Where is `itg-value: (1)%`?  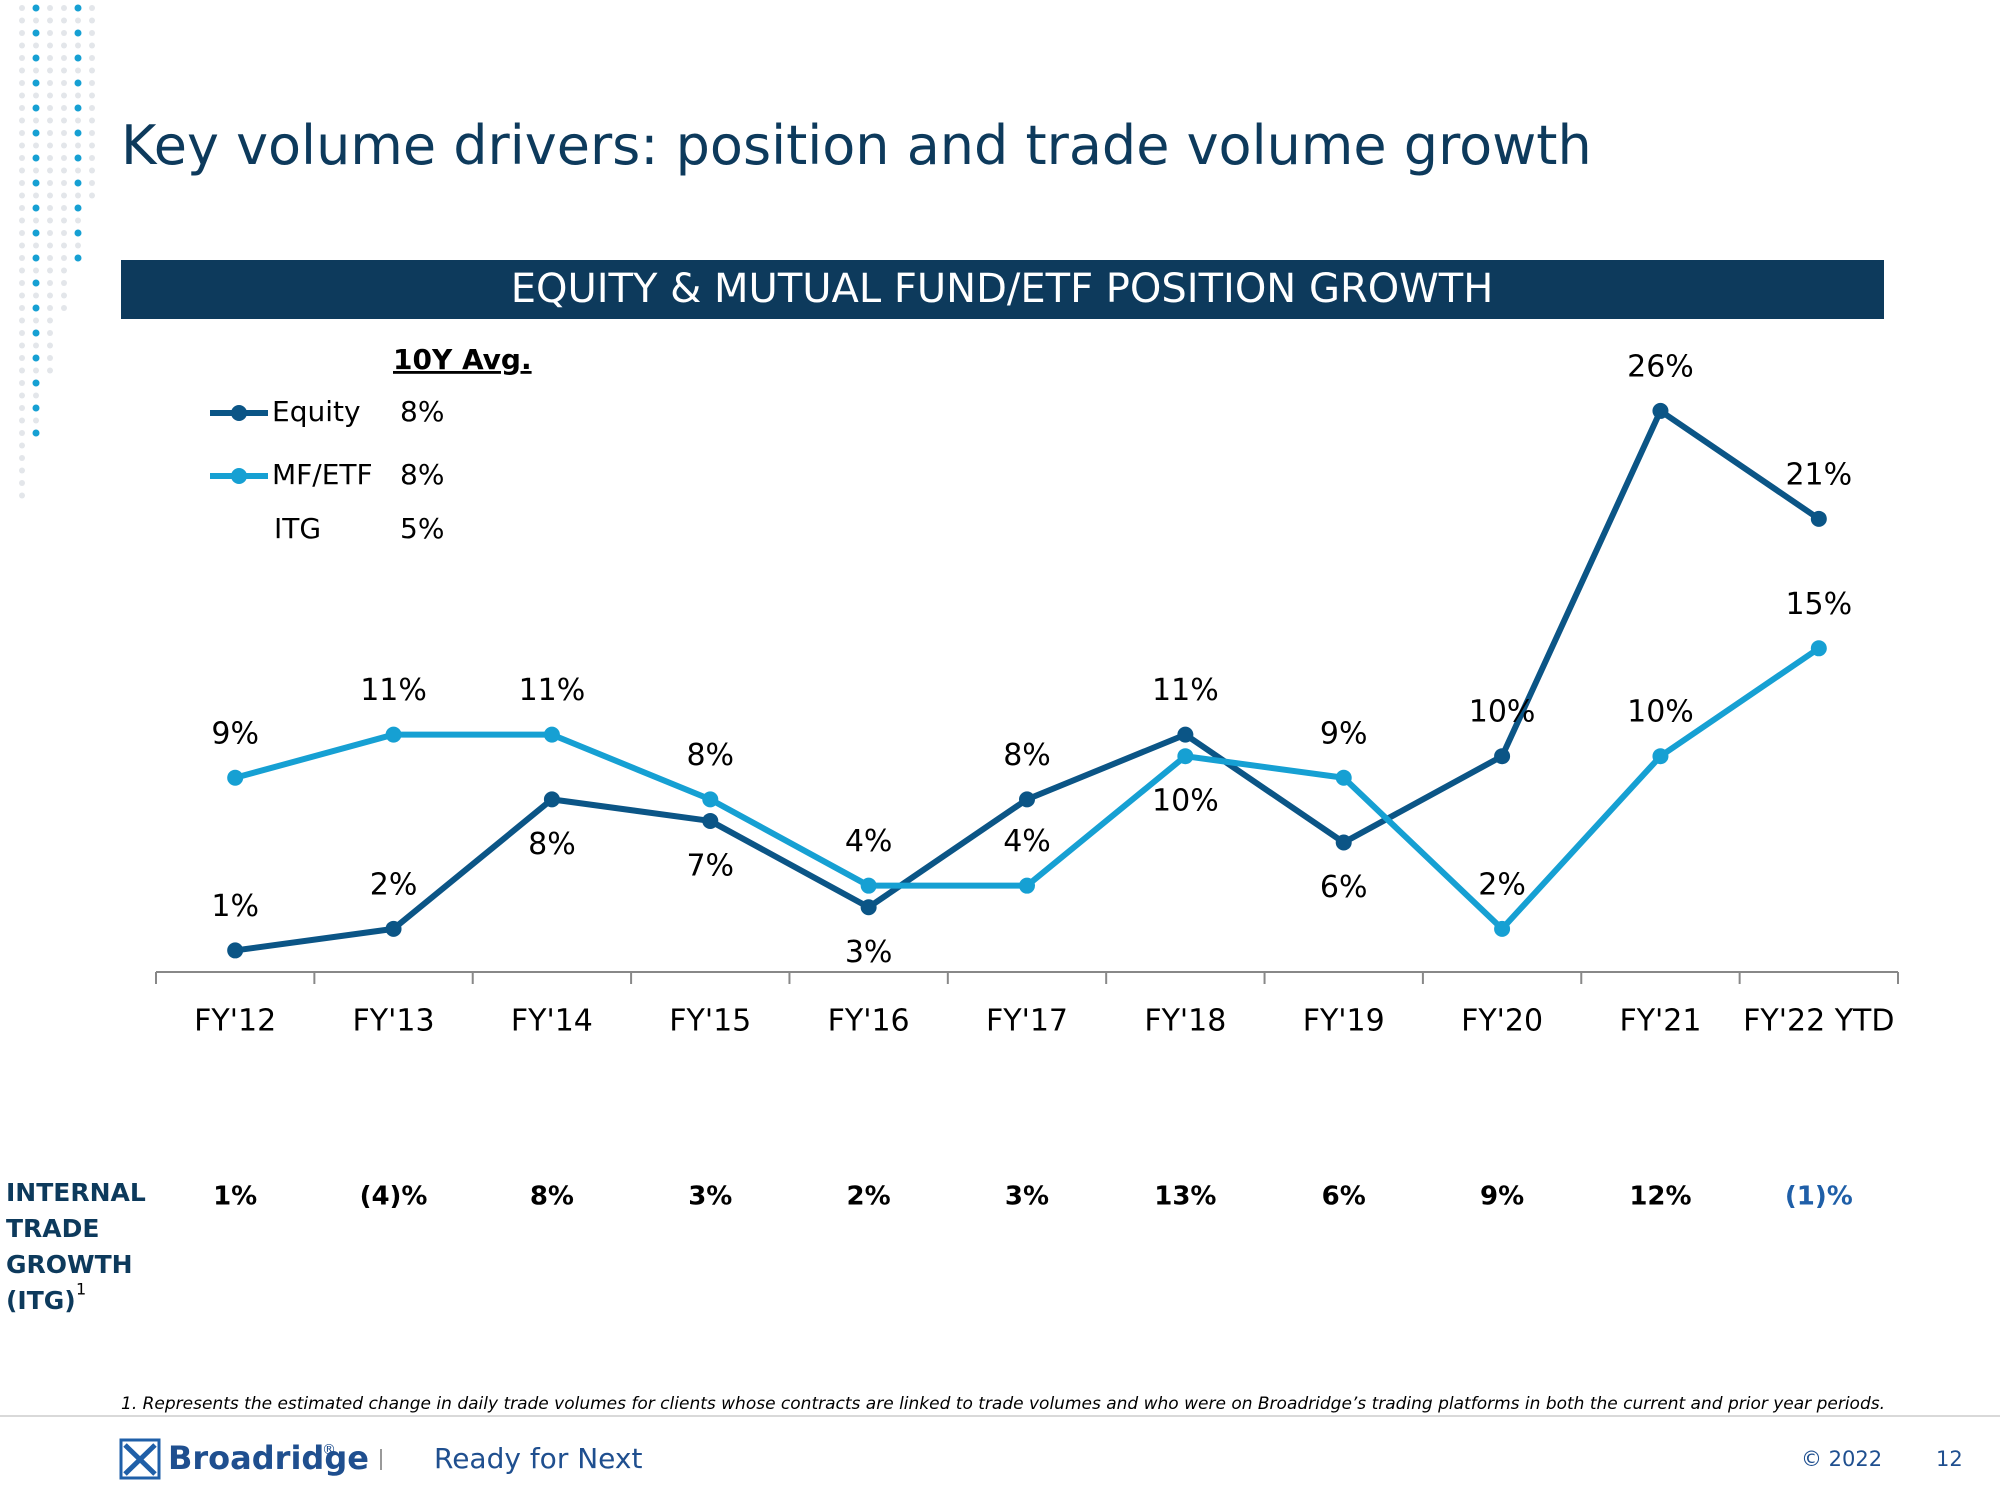 itg-value: (1)% is located at coordinates (1819, 1197).